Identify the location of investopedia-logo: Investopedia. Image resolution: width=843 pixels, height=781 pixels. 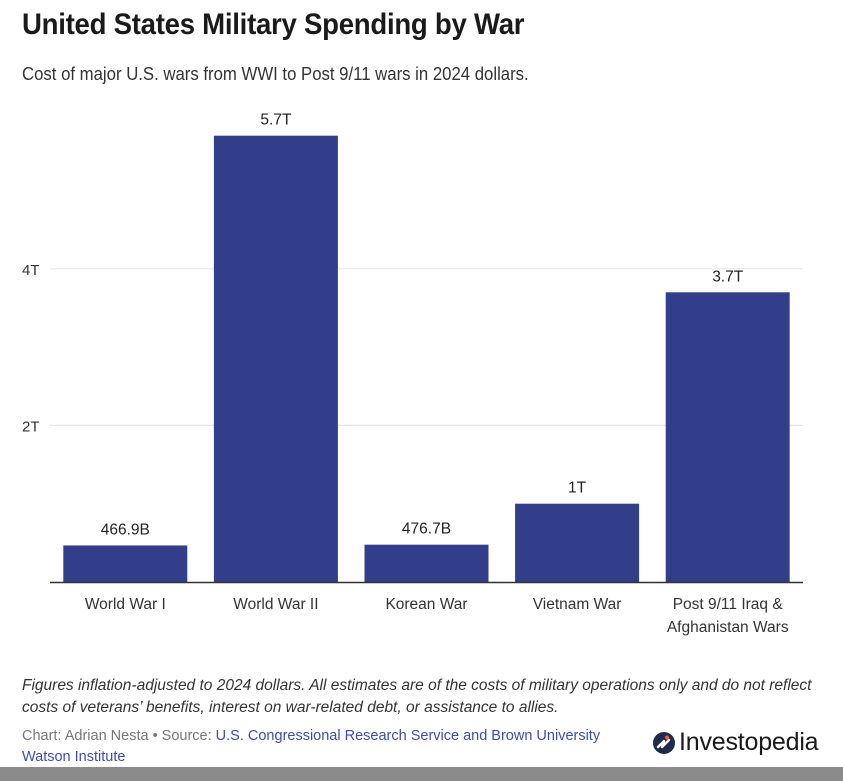
(735, 742).